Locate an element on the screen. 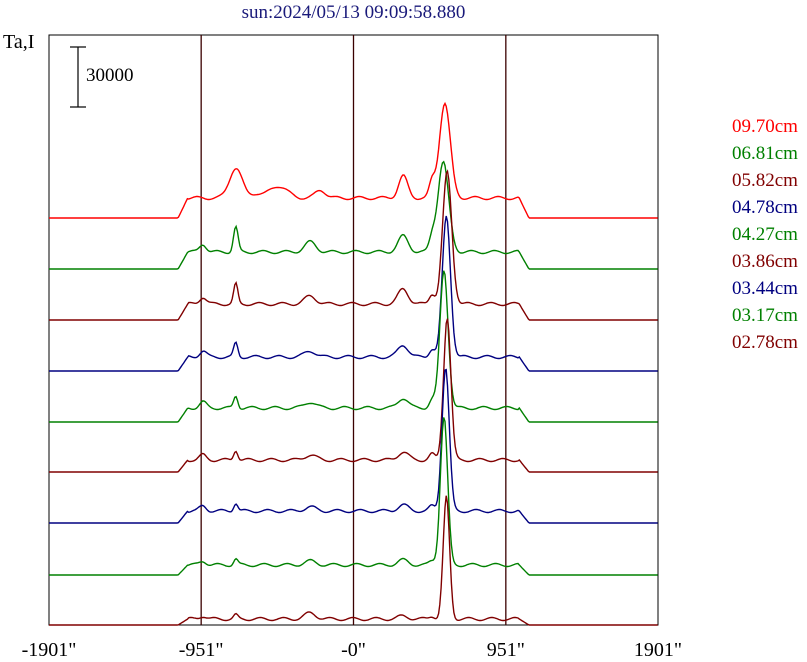 The width and height of the screenshot is (807, 662). x-tick-label: 951" is located at coordinates (506, 650).